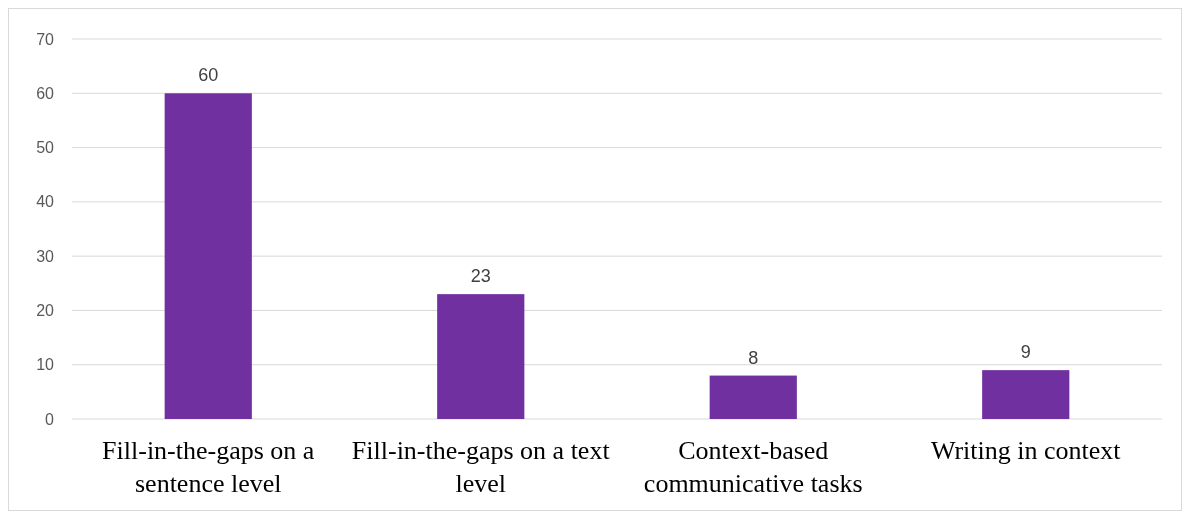 Image resolution: width=1190 pixels, height=519 pixels. I want to click on y-tick-label: 10, so click(45, 365).